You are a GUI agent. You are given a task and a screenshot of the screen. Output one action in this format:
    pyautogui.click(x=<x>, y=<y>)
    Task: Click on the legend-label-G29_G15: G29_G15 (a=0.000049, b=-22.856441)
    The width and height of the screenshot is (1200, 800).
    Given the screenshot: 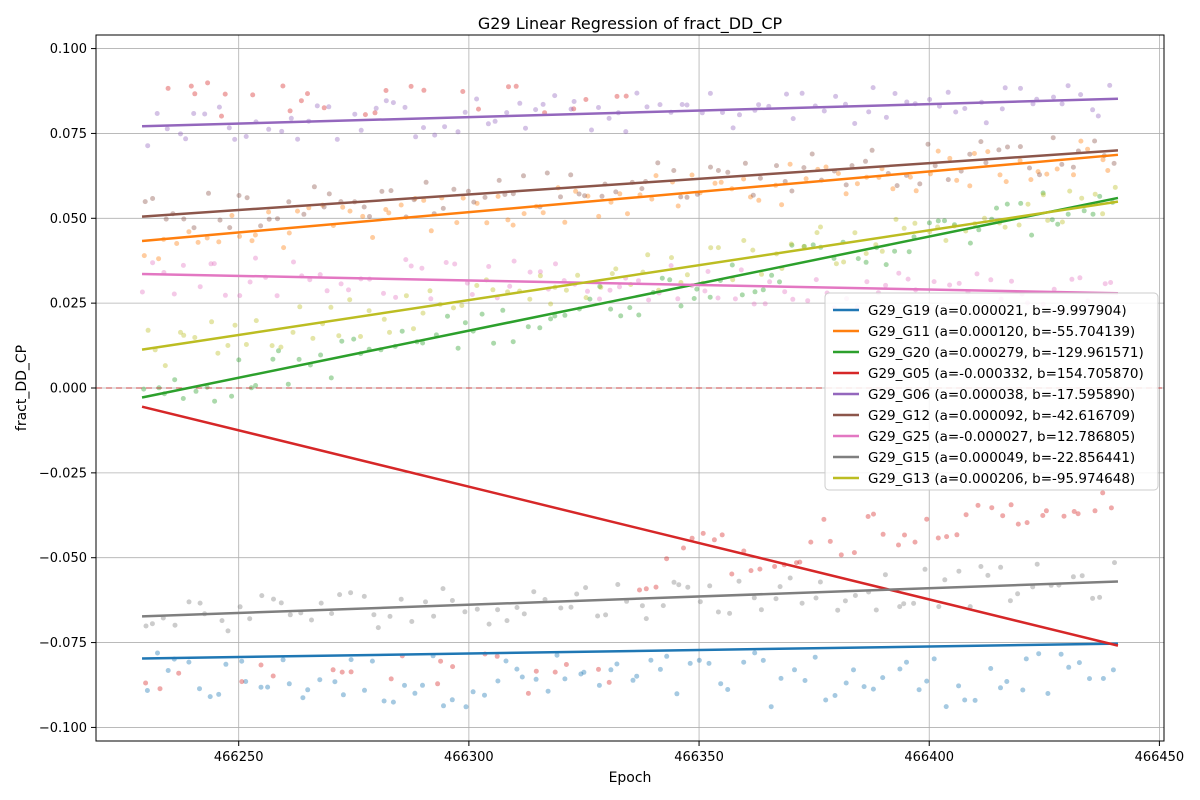 What is the action you would take?
    pyautogui.click(x=1001, y=458)
    